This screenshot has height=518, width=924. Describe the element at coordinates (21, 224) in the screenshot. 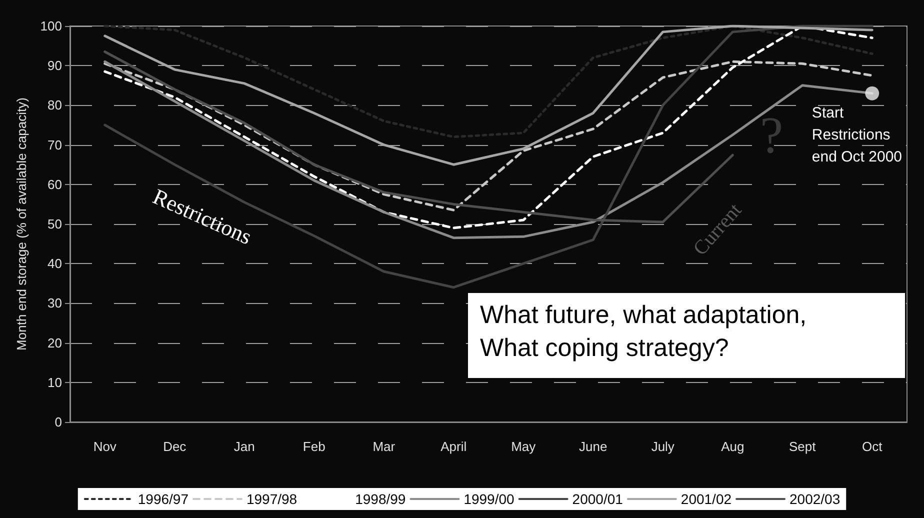

I see `y-axis-title: Month end storage (% of available capacity)` at that location.